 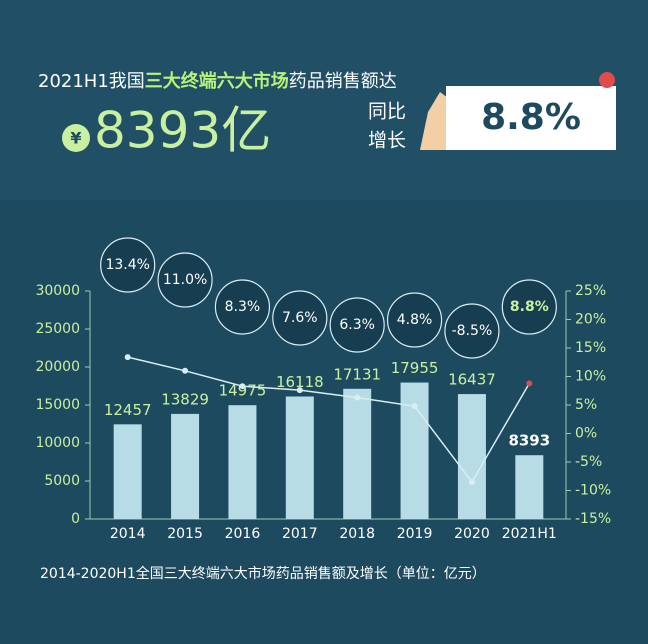 What do you see at coordinates (185, 399) in the screenshot?
I see `bar-value-label: 13829` at bounding box center [185, 399].